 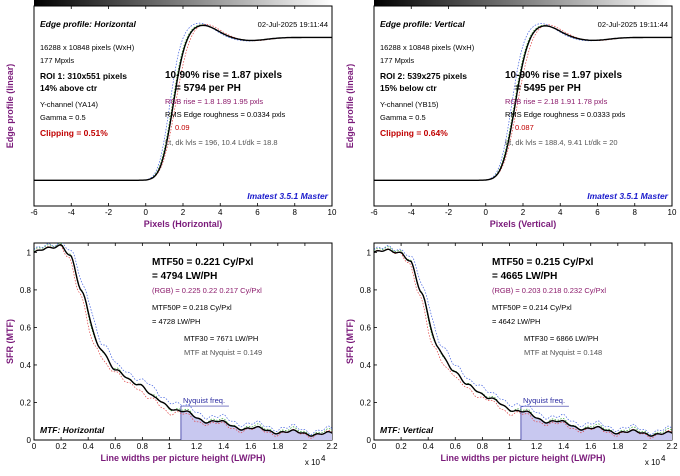 I want to click on green-channel-curve, so click(x=183, y=102).